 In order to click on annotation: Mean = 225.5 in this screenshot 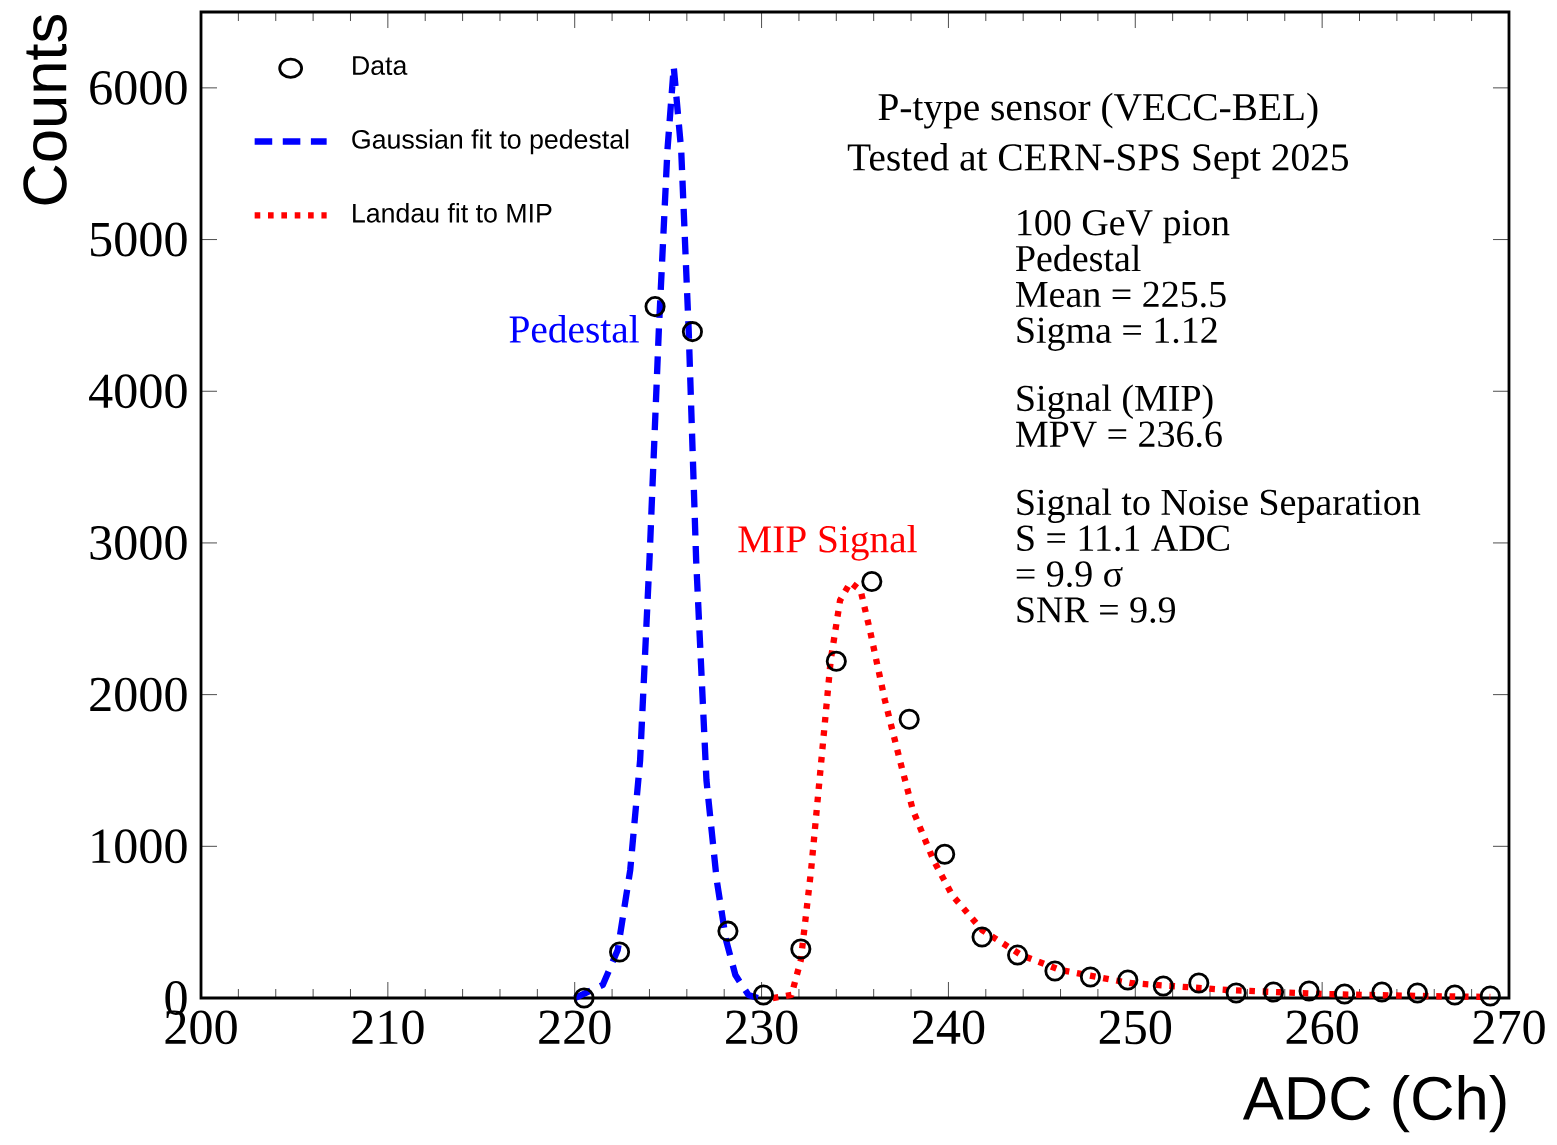, I will do `click(1120, 294)`.